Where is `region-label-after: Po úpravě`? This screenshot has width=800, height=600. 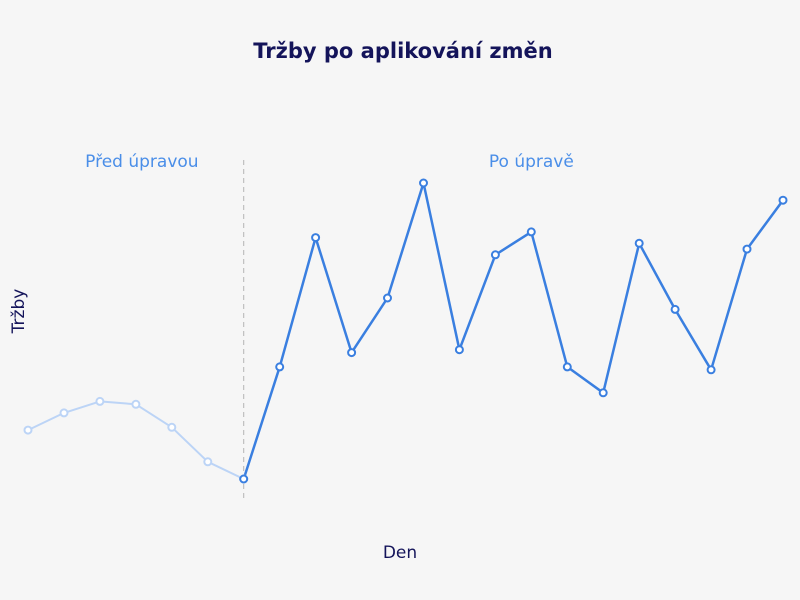
region-label-after: Po úpravě is located at coordinates (531, 162).